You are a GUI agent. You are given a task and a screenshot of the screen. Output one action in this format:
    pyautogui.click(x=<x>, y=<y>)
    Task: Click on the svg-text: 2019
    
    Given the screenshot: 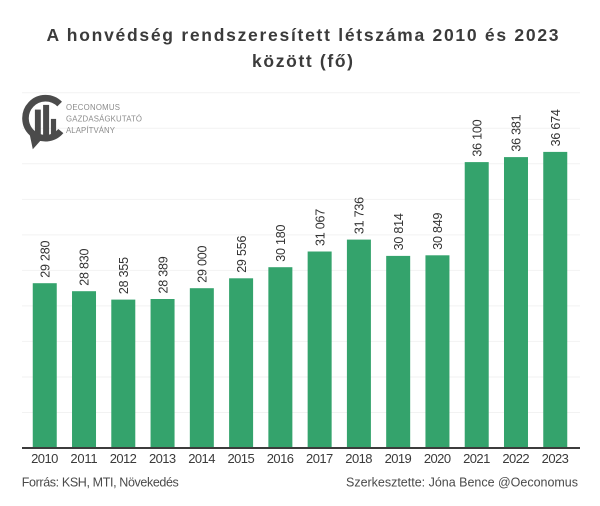 What is the action you would take?
    pyautogui.click(x=398, y=458)
    